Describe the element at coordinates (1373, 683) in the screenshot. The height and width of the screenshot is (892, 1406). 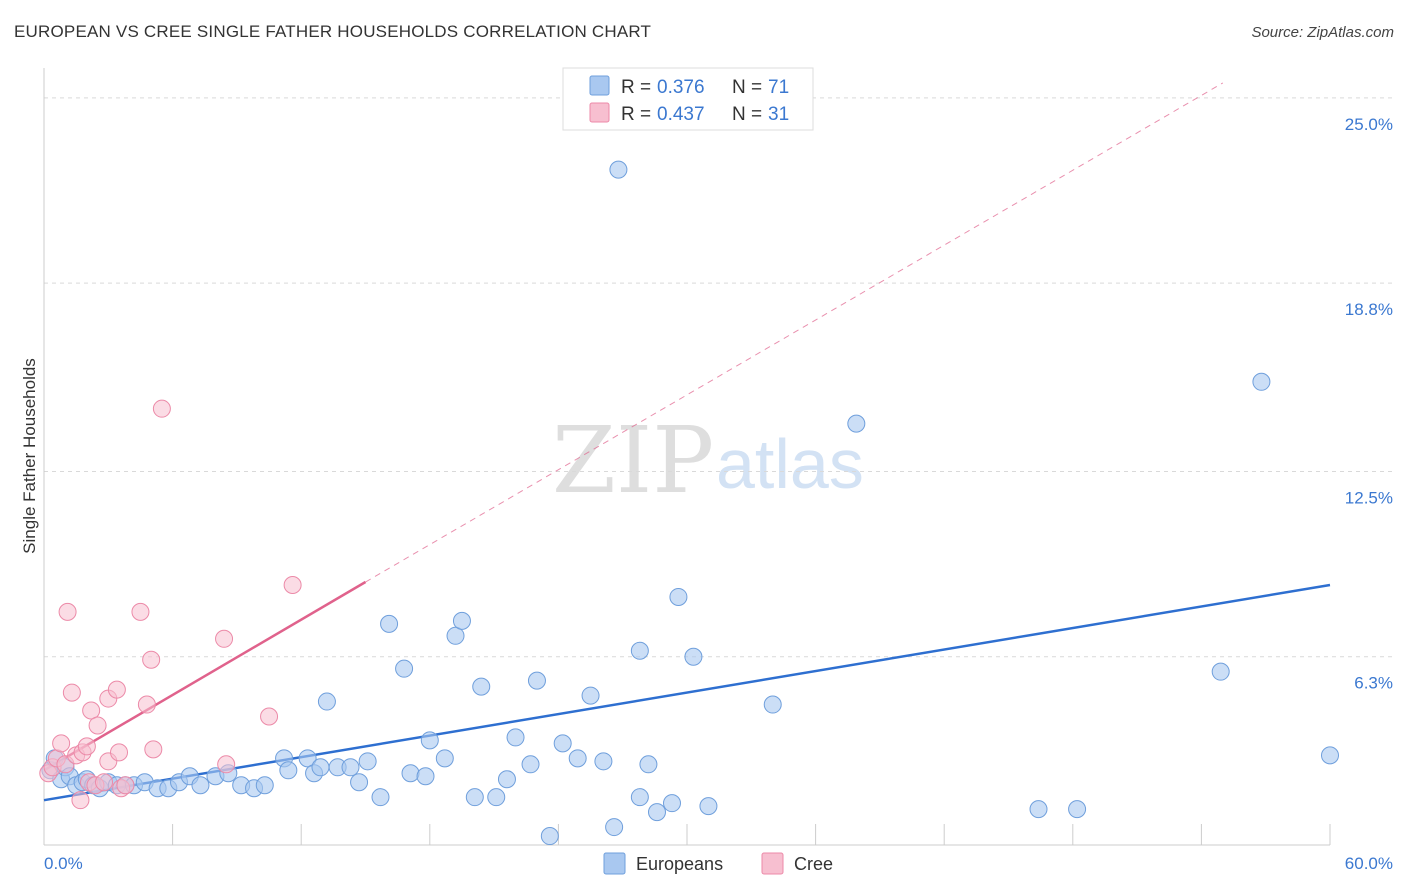
I see `y-tick-label: 6.3%` at that location.